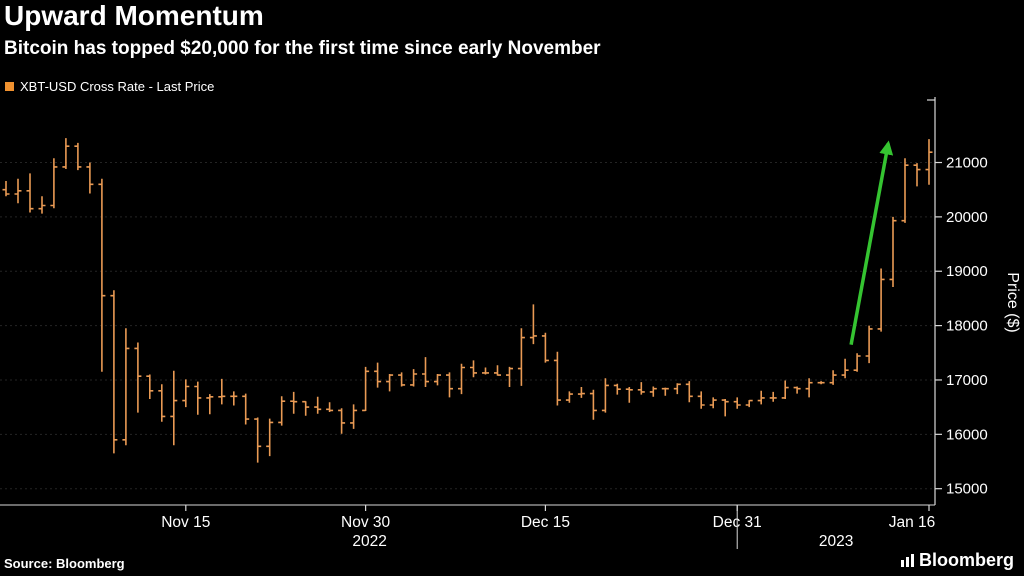  I want to click on year-label: 2022, so click(369, 541).